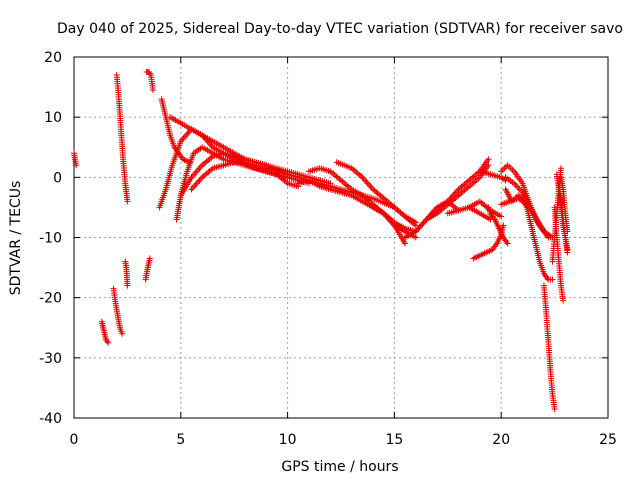 This screenshot has width=640, height=480. I want to click on x-tick-label: 20, so click(501, 440).